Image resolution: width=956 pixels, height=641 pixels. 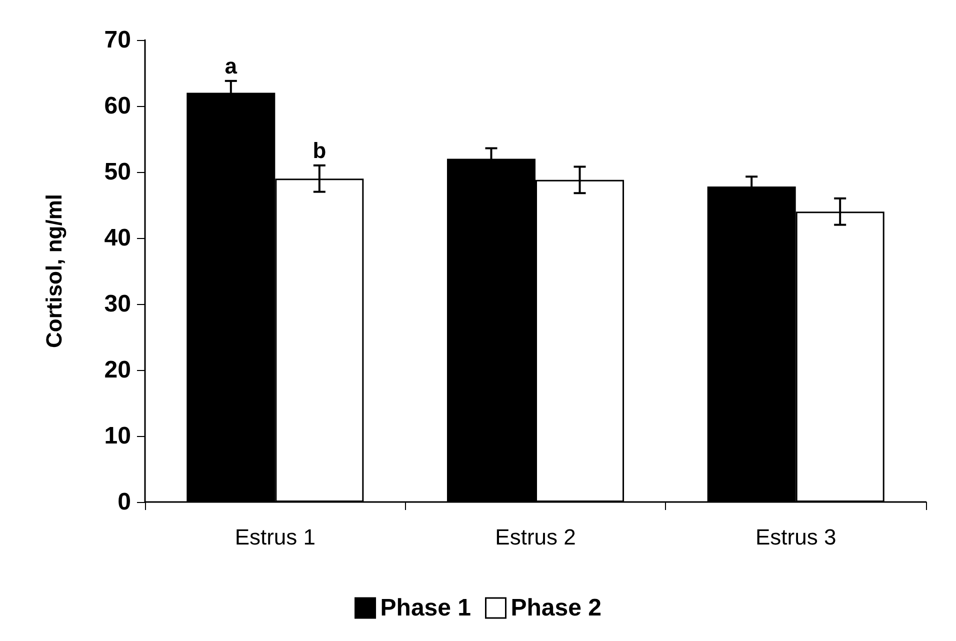 What do you see at coordinates (117, 106) in the screenshot?
I see `y-tick-label: 60` at bounding box center [117, 106].